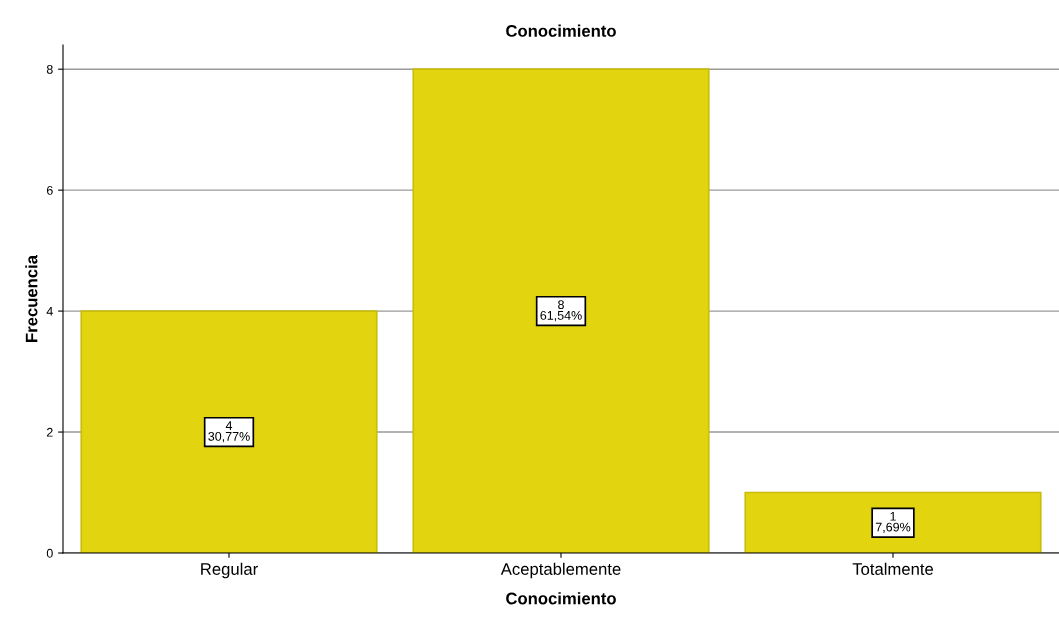  I want to click on data-label: 4 30,77%, so click(229, 432).